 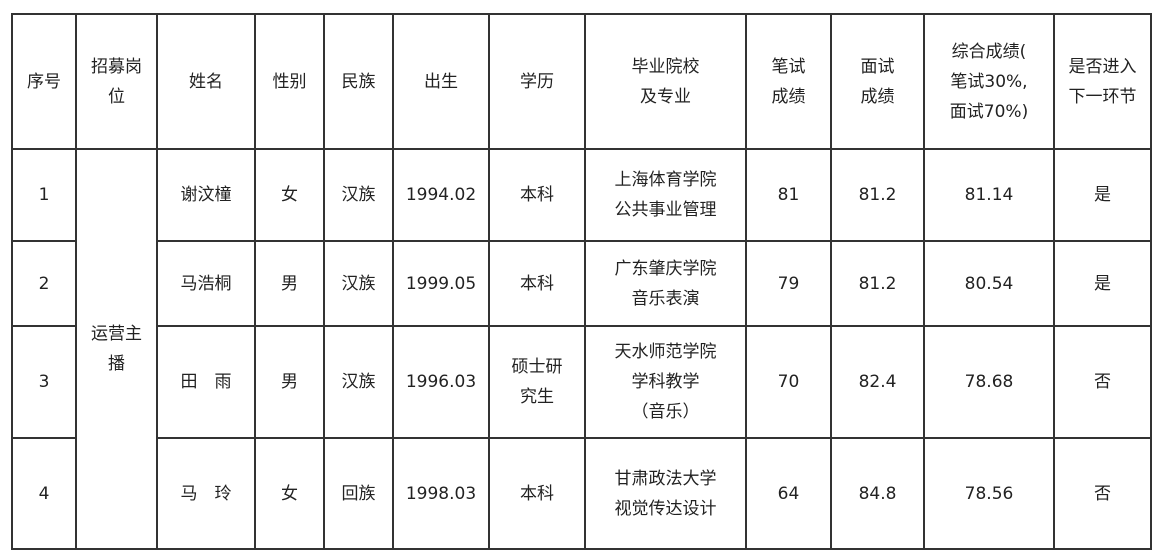 What do you see at coordinates (1102, 81) in the screenshot?
I see `header-advance: 是否进入 下一环节` at bounding box center [1102, 81].